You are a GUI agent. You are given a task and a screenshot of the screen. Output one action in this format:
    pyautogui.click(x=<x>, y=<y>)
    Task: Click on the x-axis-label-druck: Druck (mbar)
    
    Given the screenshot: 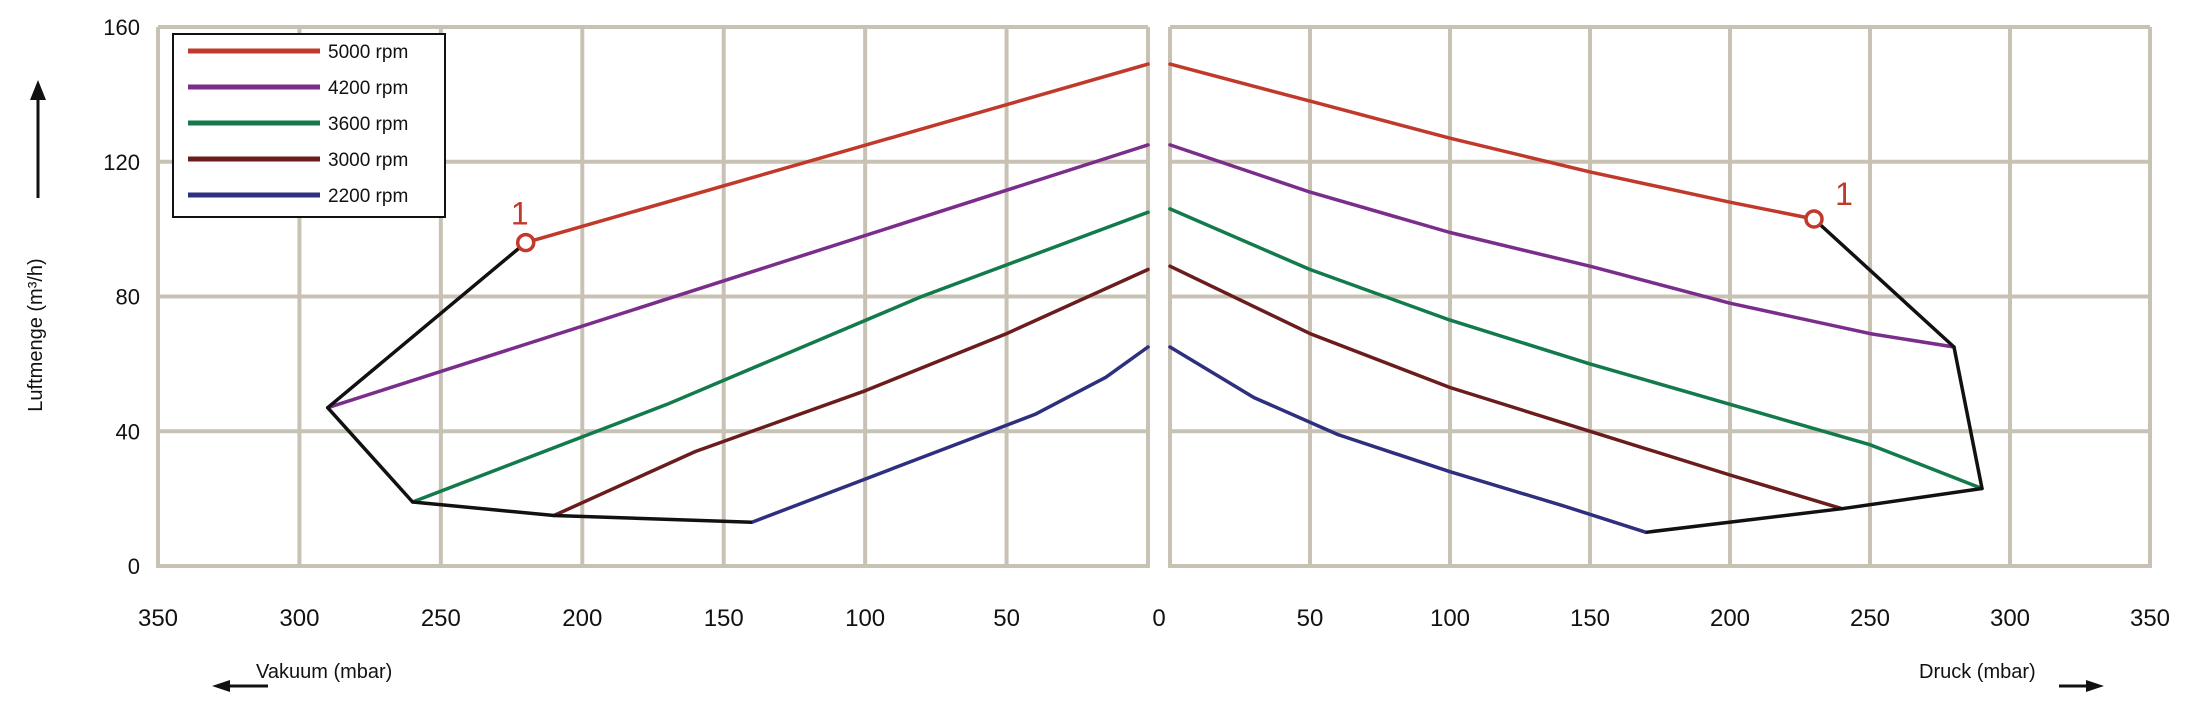 What is the action you would take?
    pyautogui.click(x=1977, y=672)
    